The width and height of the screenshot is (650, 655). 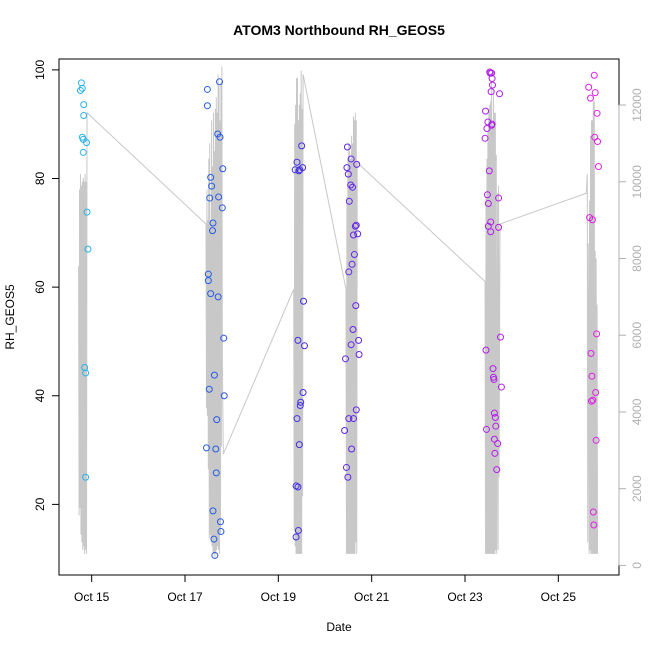 What do you see at coordinates (339, 30) in the screenshot?
I see `chart-title: ATOM3 Northbound RH_GEOS5` at bounding box center [339, 30].